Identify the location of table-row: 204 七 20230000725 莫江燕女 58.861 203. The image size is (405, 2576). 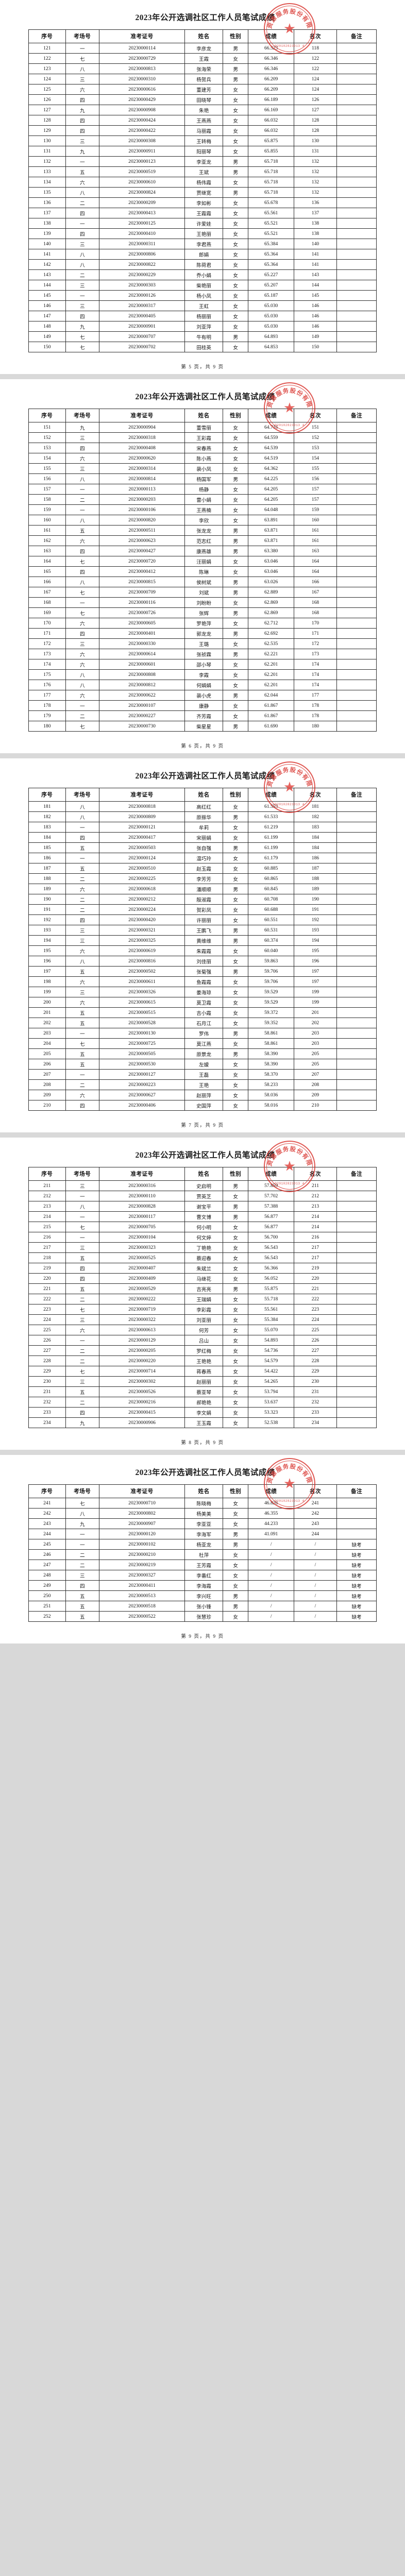
(202, 1043).